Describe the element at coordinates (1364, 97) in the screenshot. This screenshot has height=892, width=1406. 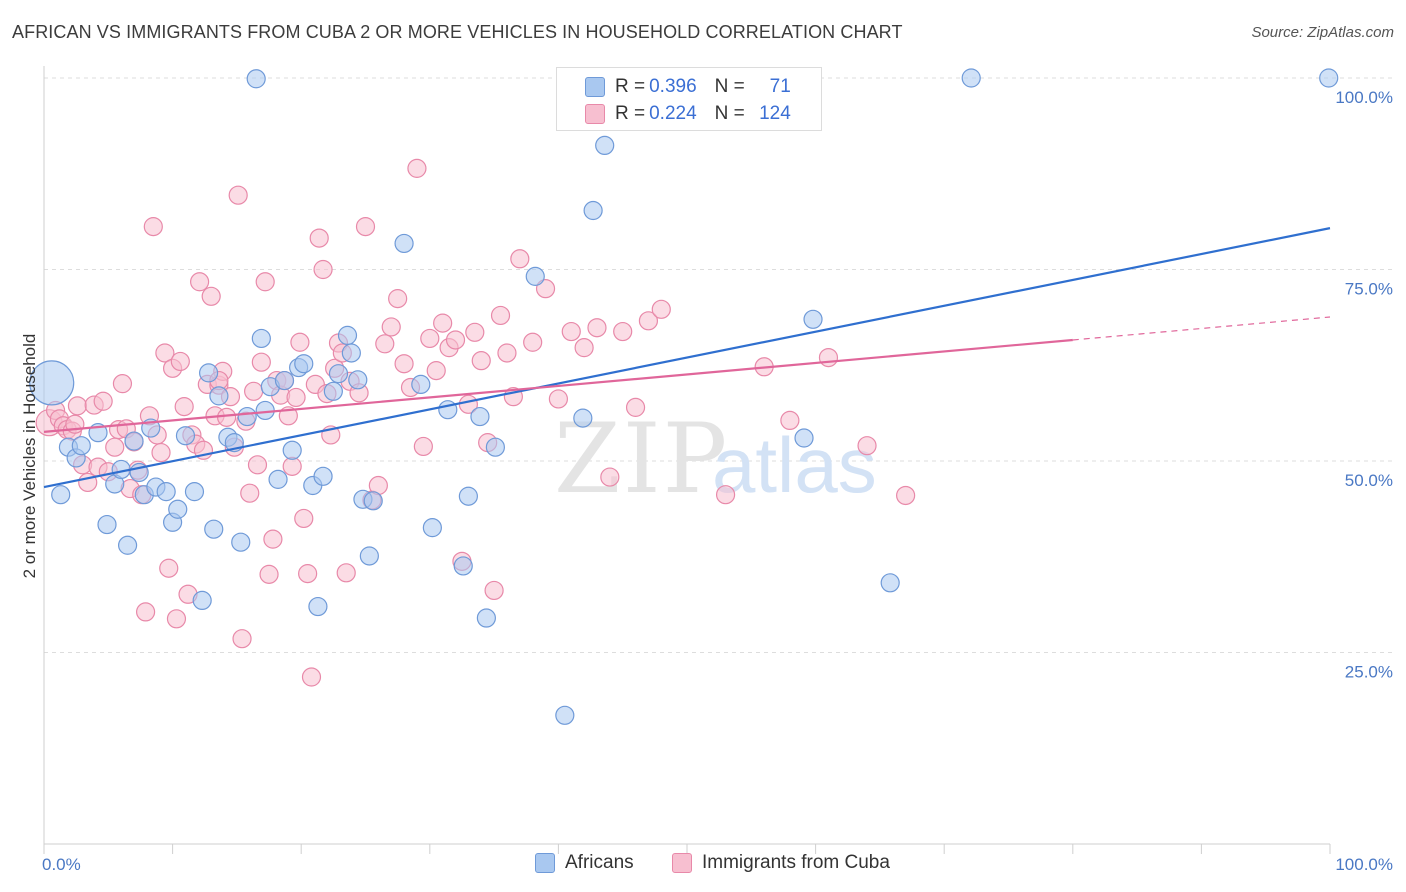
I see `y-tick-label: 100.0%` at that location.